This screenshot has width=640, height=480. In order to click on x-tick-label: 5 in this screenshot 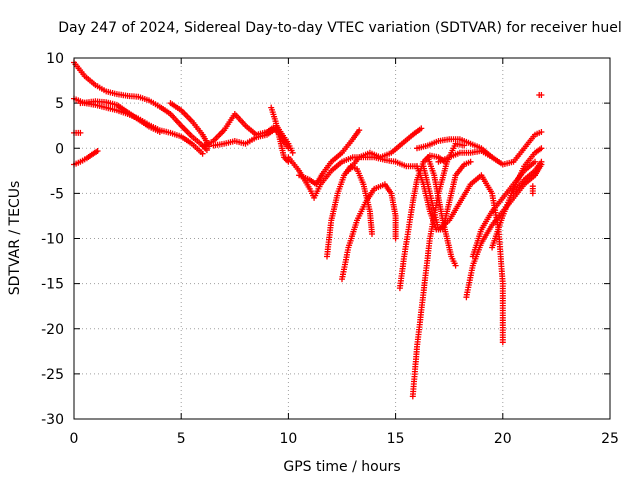, I will do `click(181, 439)`.